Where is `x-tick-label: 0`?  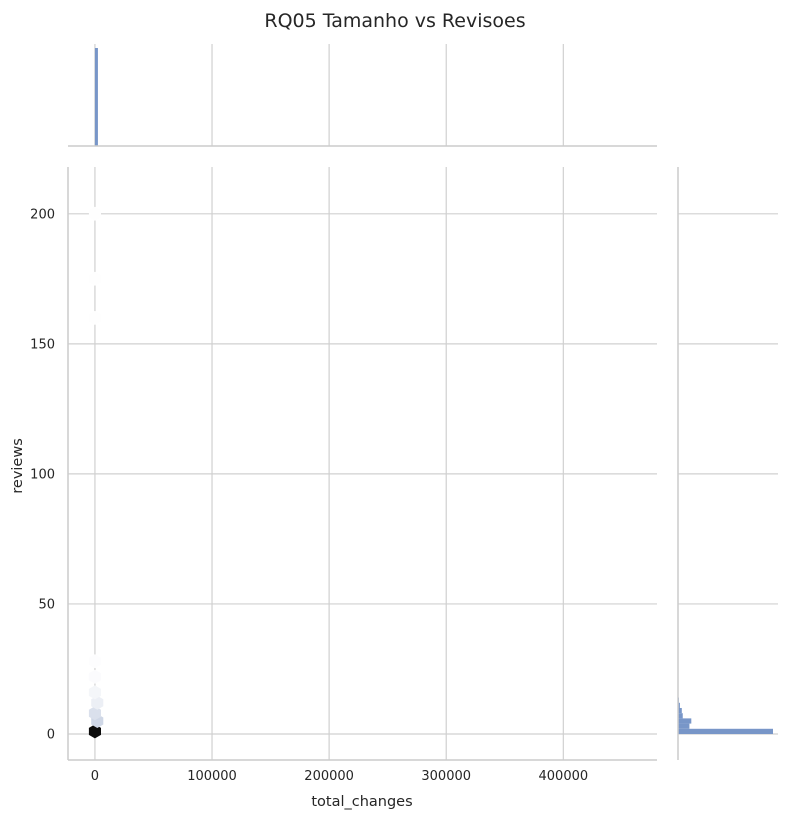
x-tick-label: 0 is located at coordinates (95, 776).